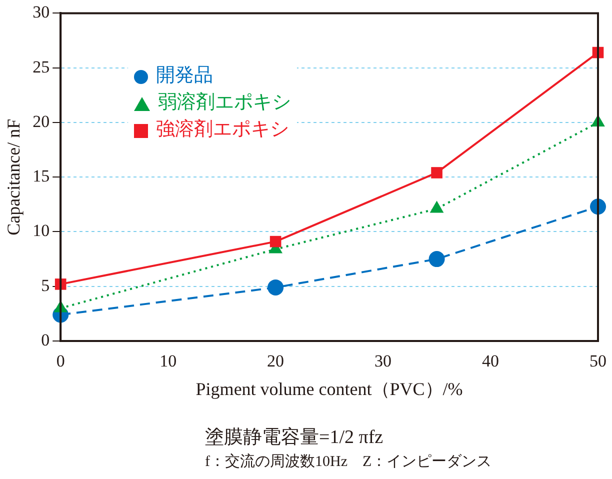 The width and height of the screenshot is (612, 479). What do you see at coordinates (491, 361) in the screenshot?
I see `x-tick-label: 40` at bounding box center [491, 361].